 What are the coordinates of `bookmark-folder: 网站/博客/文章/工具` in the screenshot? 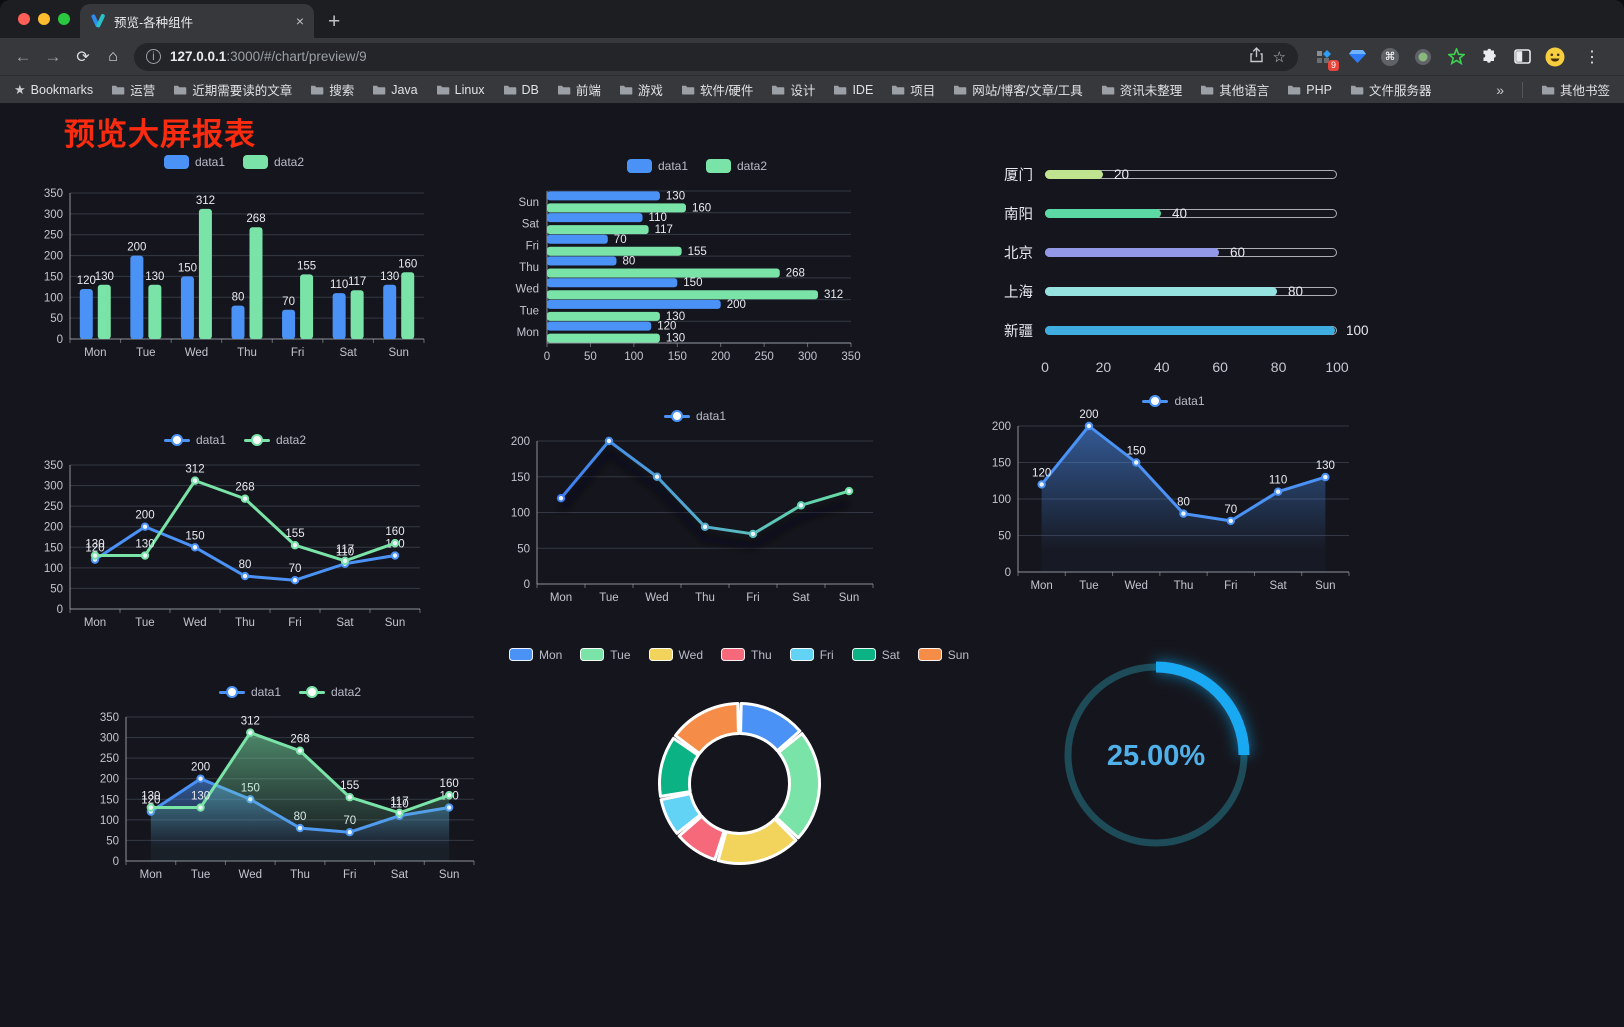 It's located at (1018, 89).